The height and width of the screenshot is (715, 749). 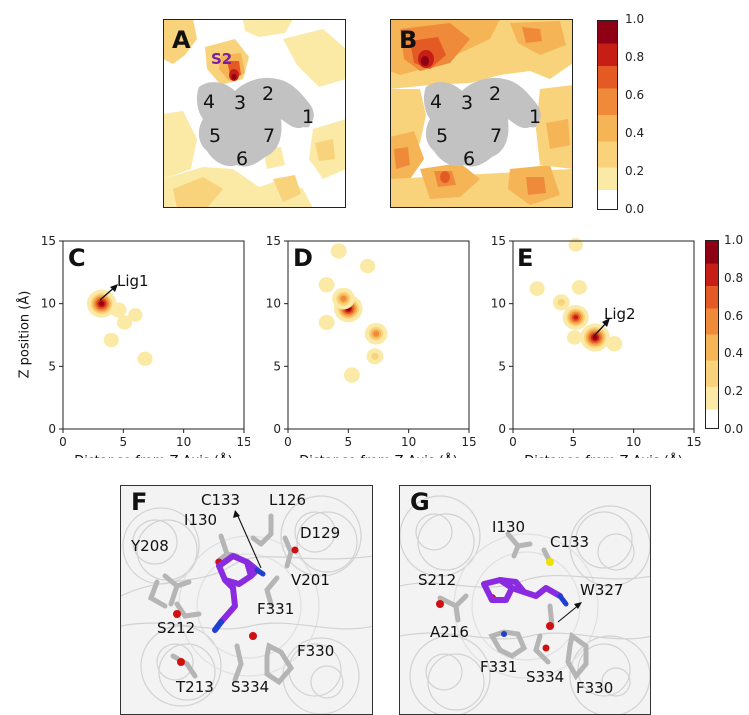 What do you see at coordinates (139, 502) in the screenshot?
I see `panel-label-f: F` at bounding box center [139, 502].